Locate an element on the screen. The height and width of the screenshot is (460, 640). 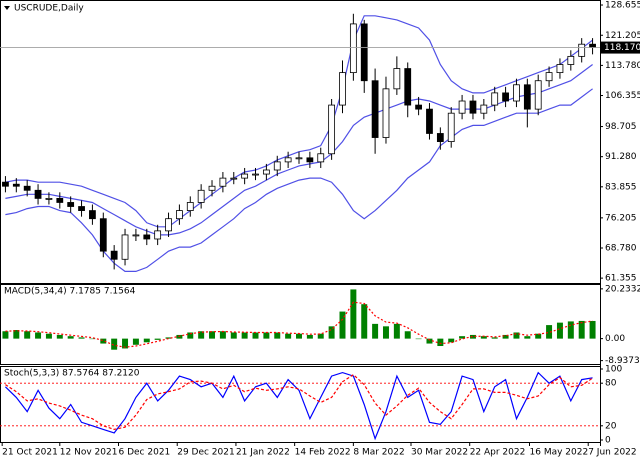
y-tick-label: 68.780 is located at coordinates (621, 248).